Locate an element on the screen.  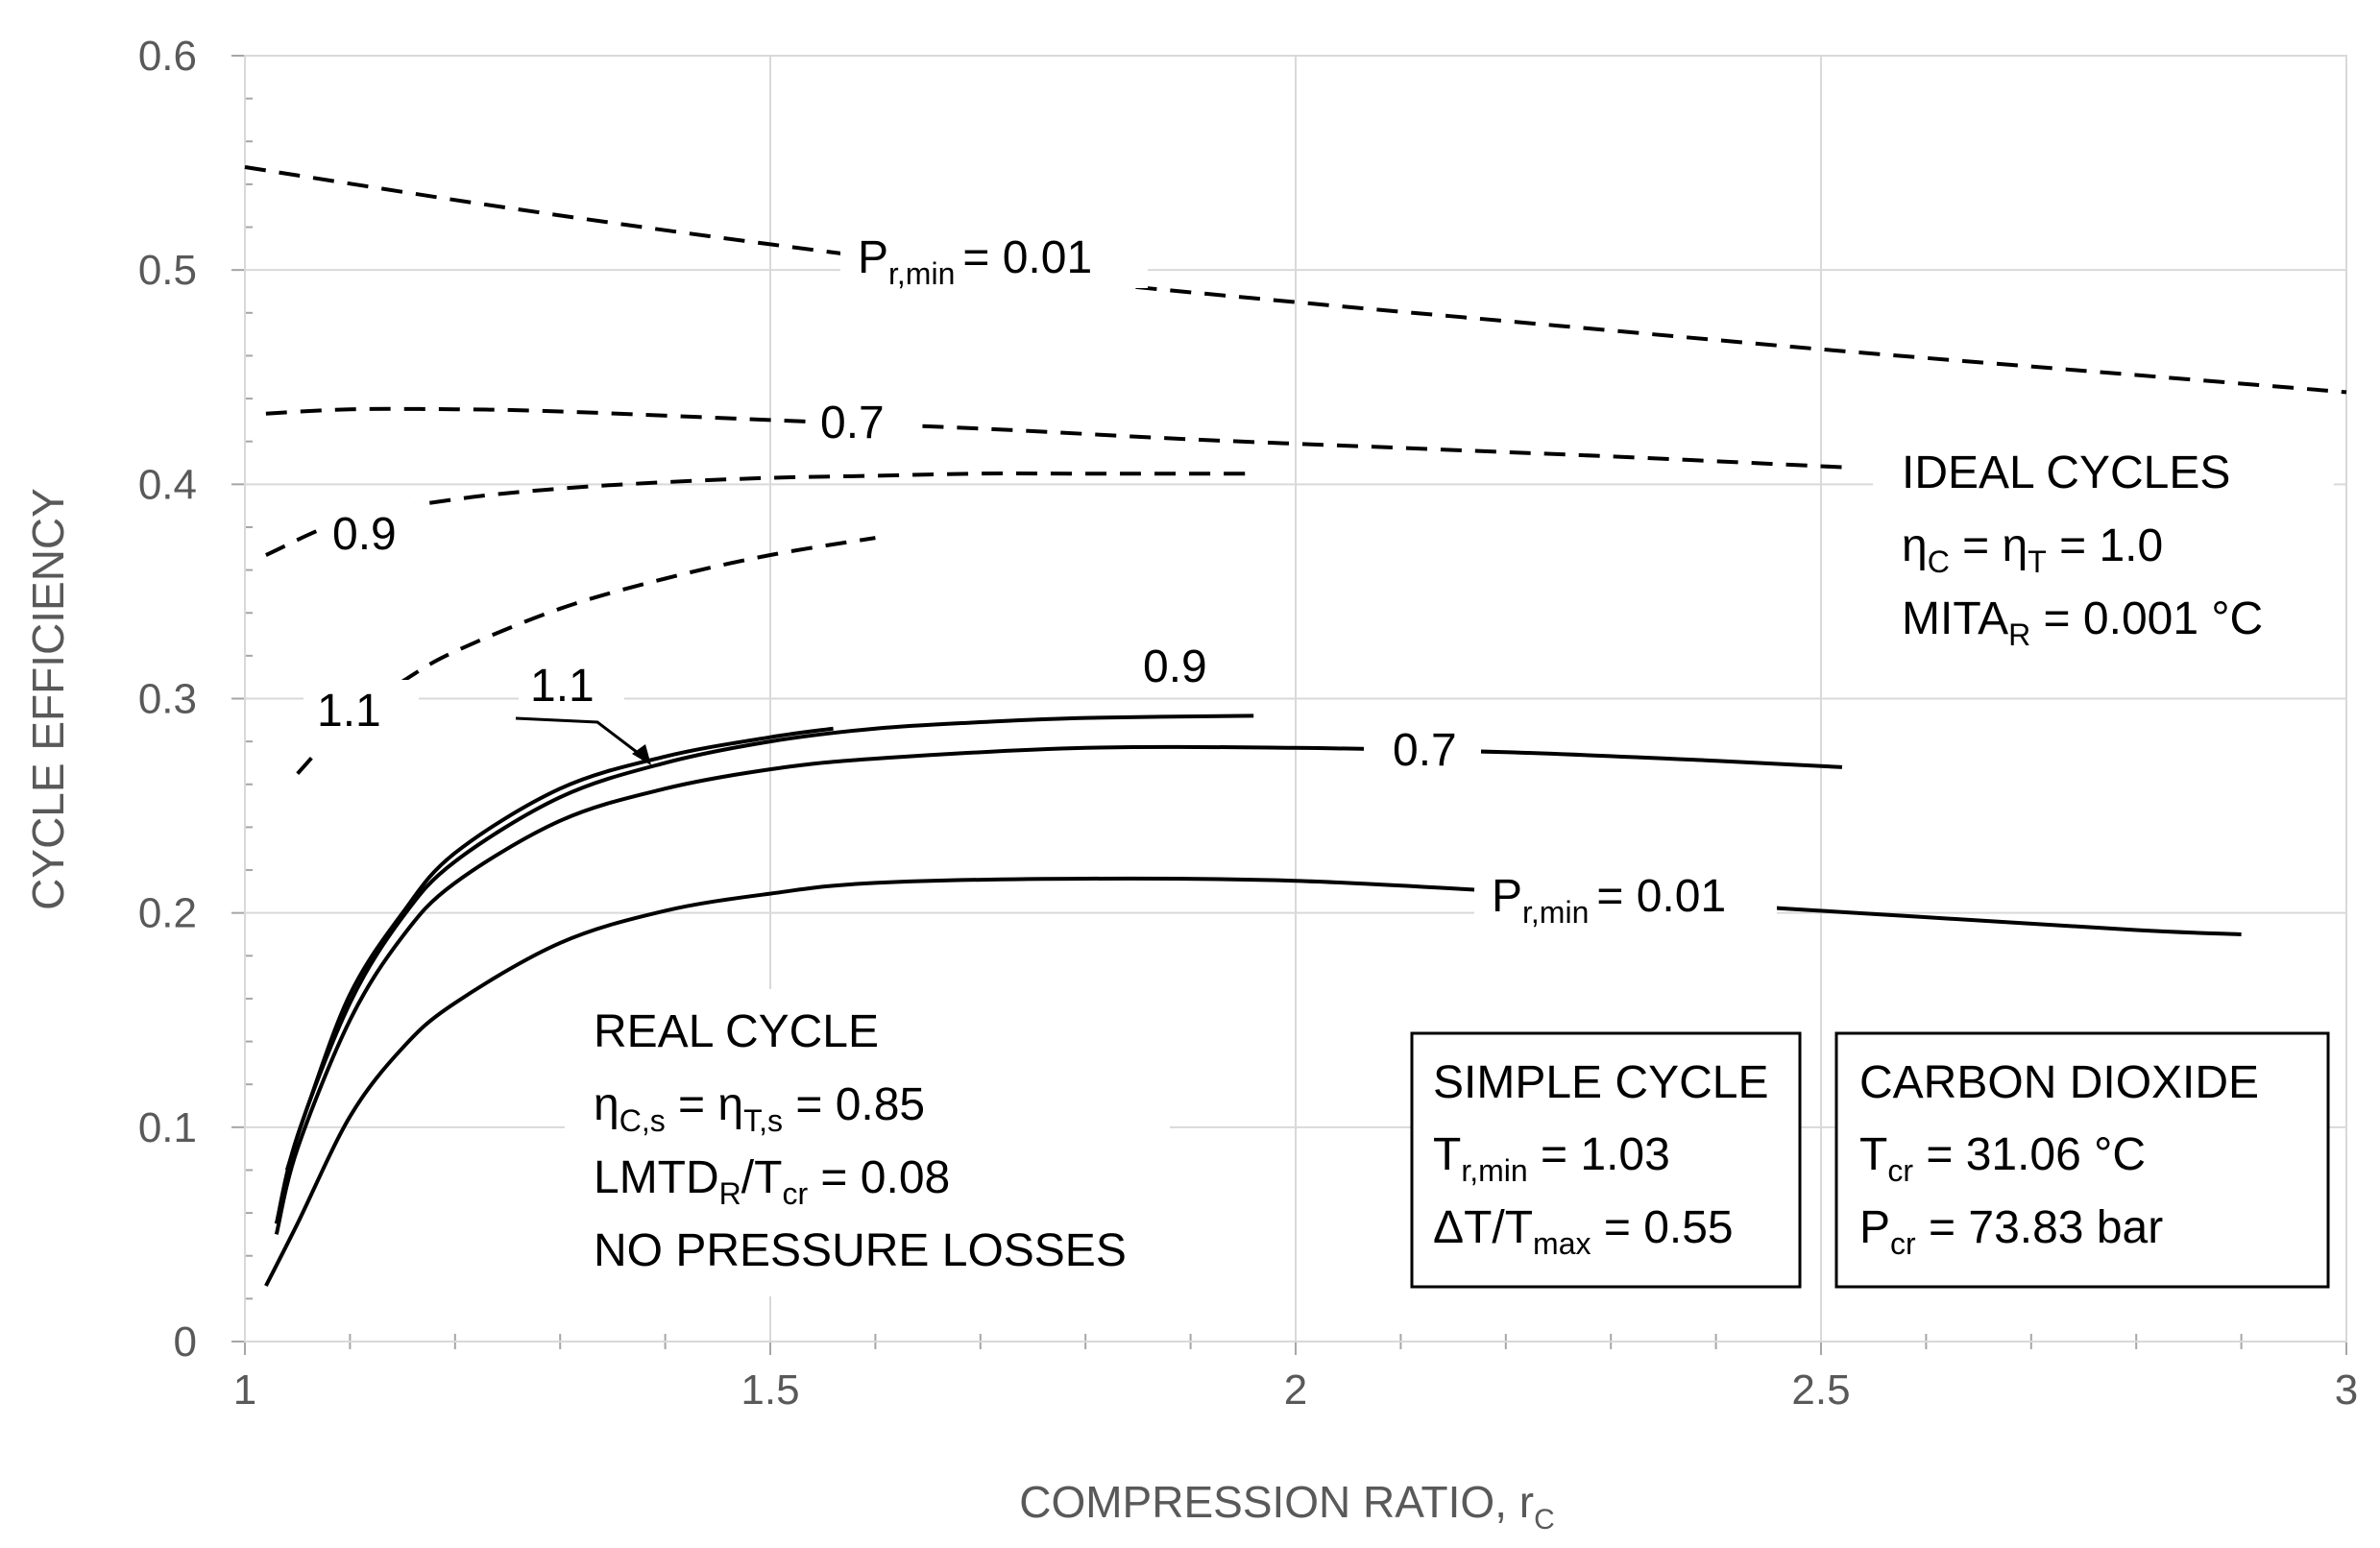
co2-box-line3: Pcr = 73.83 bar is located at coordinates (2011, 1231).